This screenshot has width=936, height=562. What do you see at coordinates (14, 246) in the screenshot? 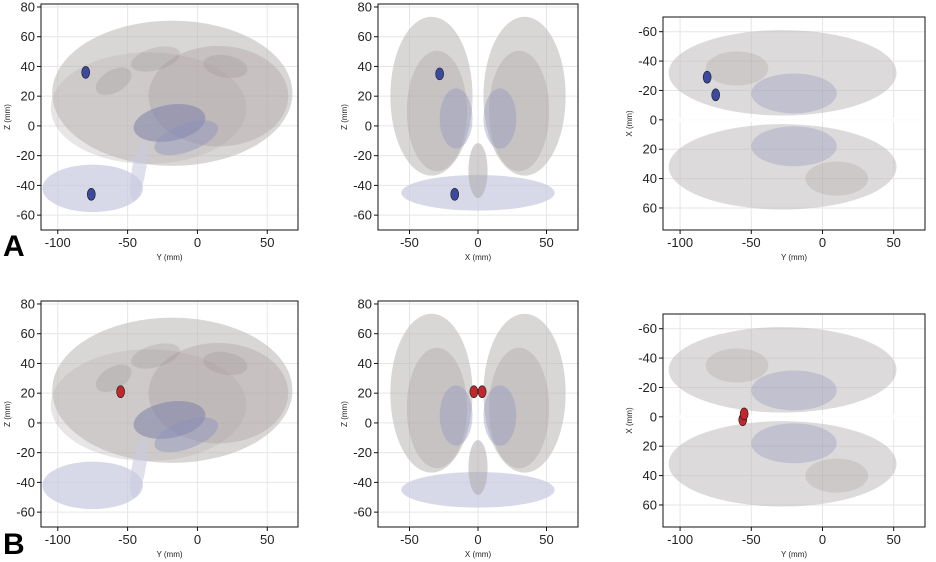
I see `panel-letter-a: A` at bounding box center [14, 246].